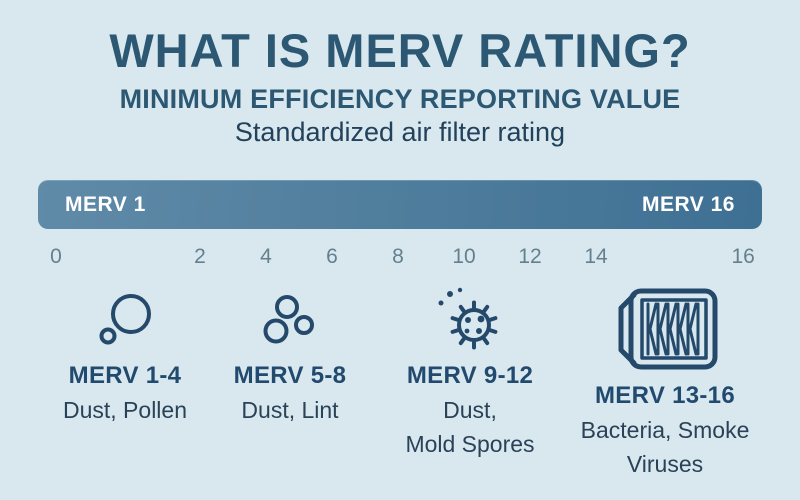  What do you see at coordinates (596, 256) in the screenshot?
I see `scale-tick: 14` at bounding box center [596, 256].